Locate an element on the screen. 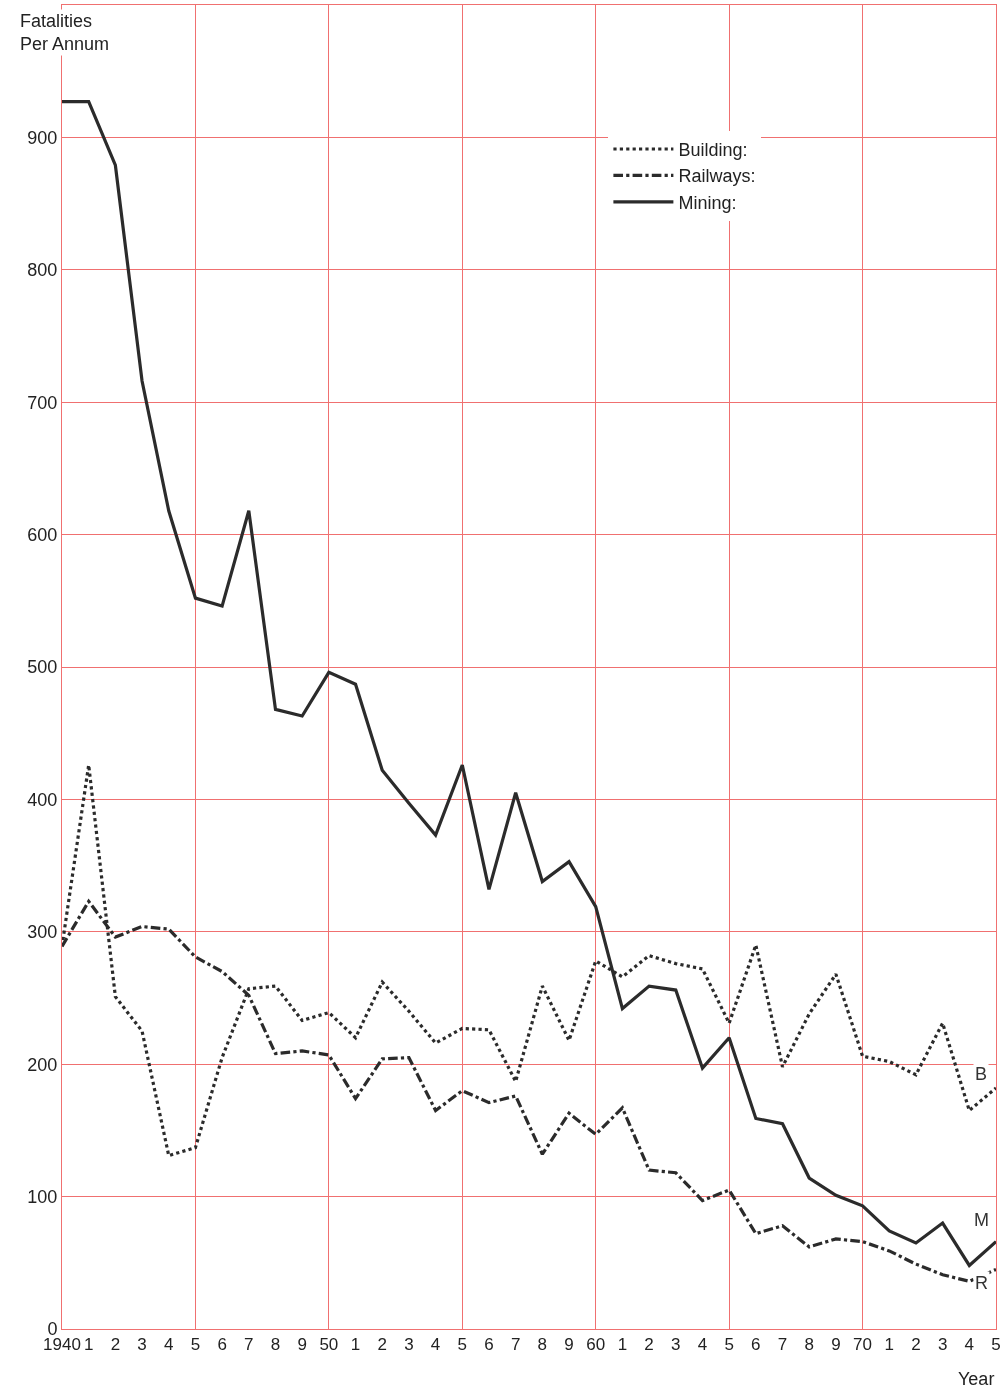 The width and height of the screenshot is (1006, 1393). y-tick-label: 200 is located at coordinates (42, 1064).